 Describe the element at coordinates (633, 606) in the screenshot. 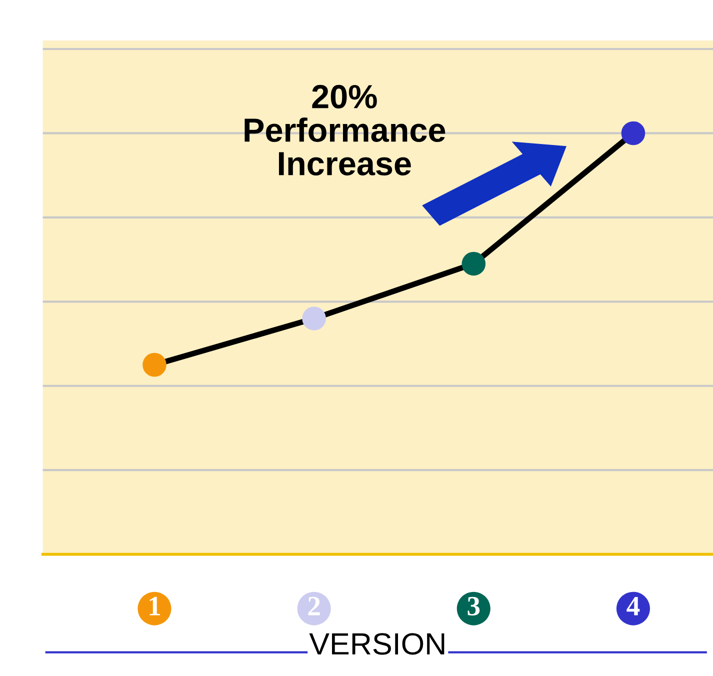

I see `x-tick-label: 4` at that location.